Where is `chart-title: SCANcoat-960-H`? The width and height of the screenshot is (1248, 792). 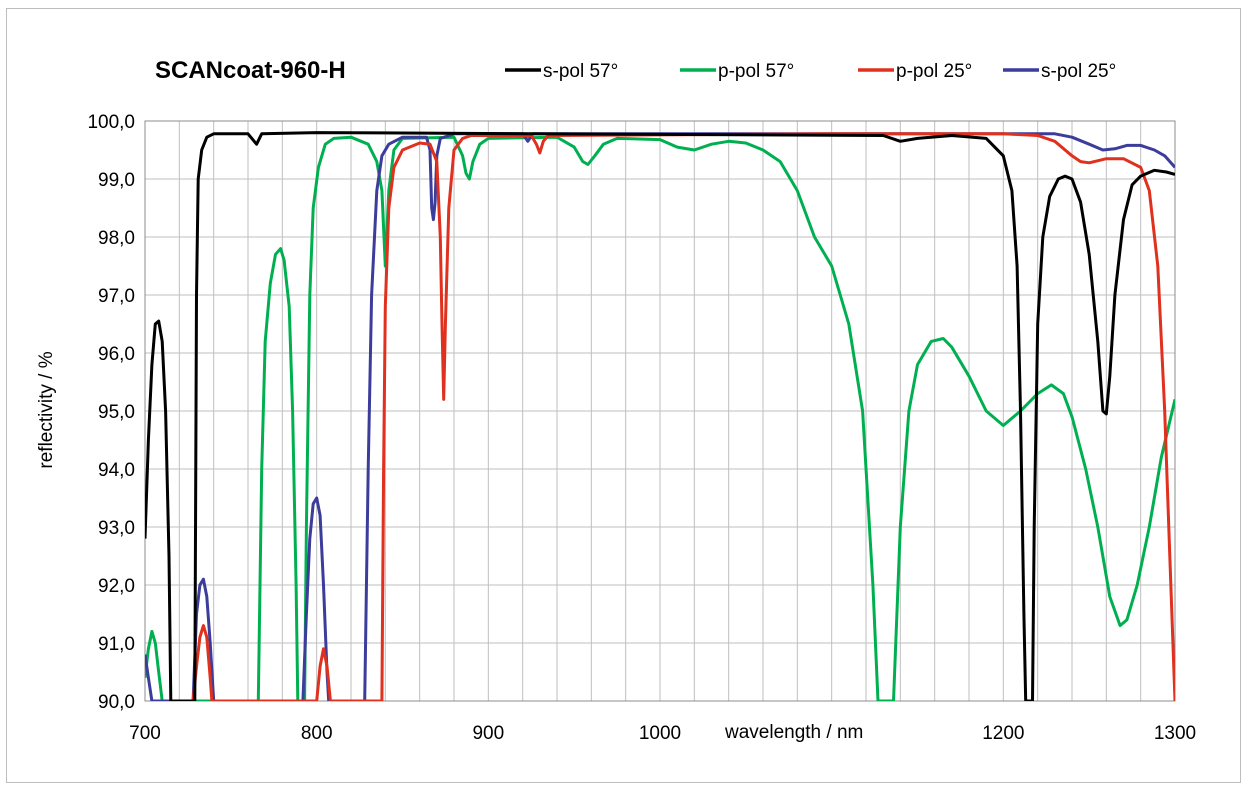 chart-title: SCANcoat-960-H is located at coordinates (250, 70).